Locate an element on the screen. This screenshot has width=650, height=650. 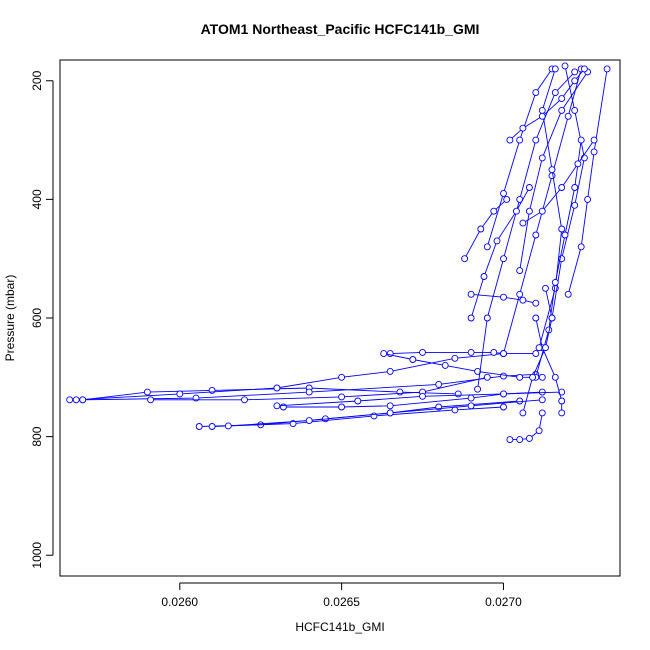
x-axis-label: HCFC141b_GMI is located at coordinates (339, 627).